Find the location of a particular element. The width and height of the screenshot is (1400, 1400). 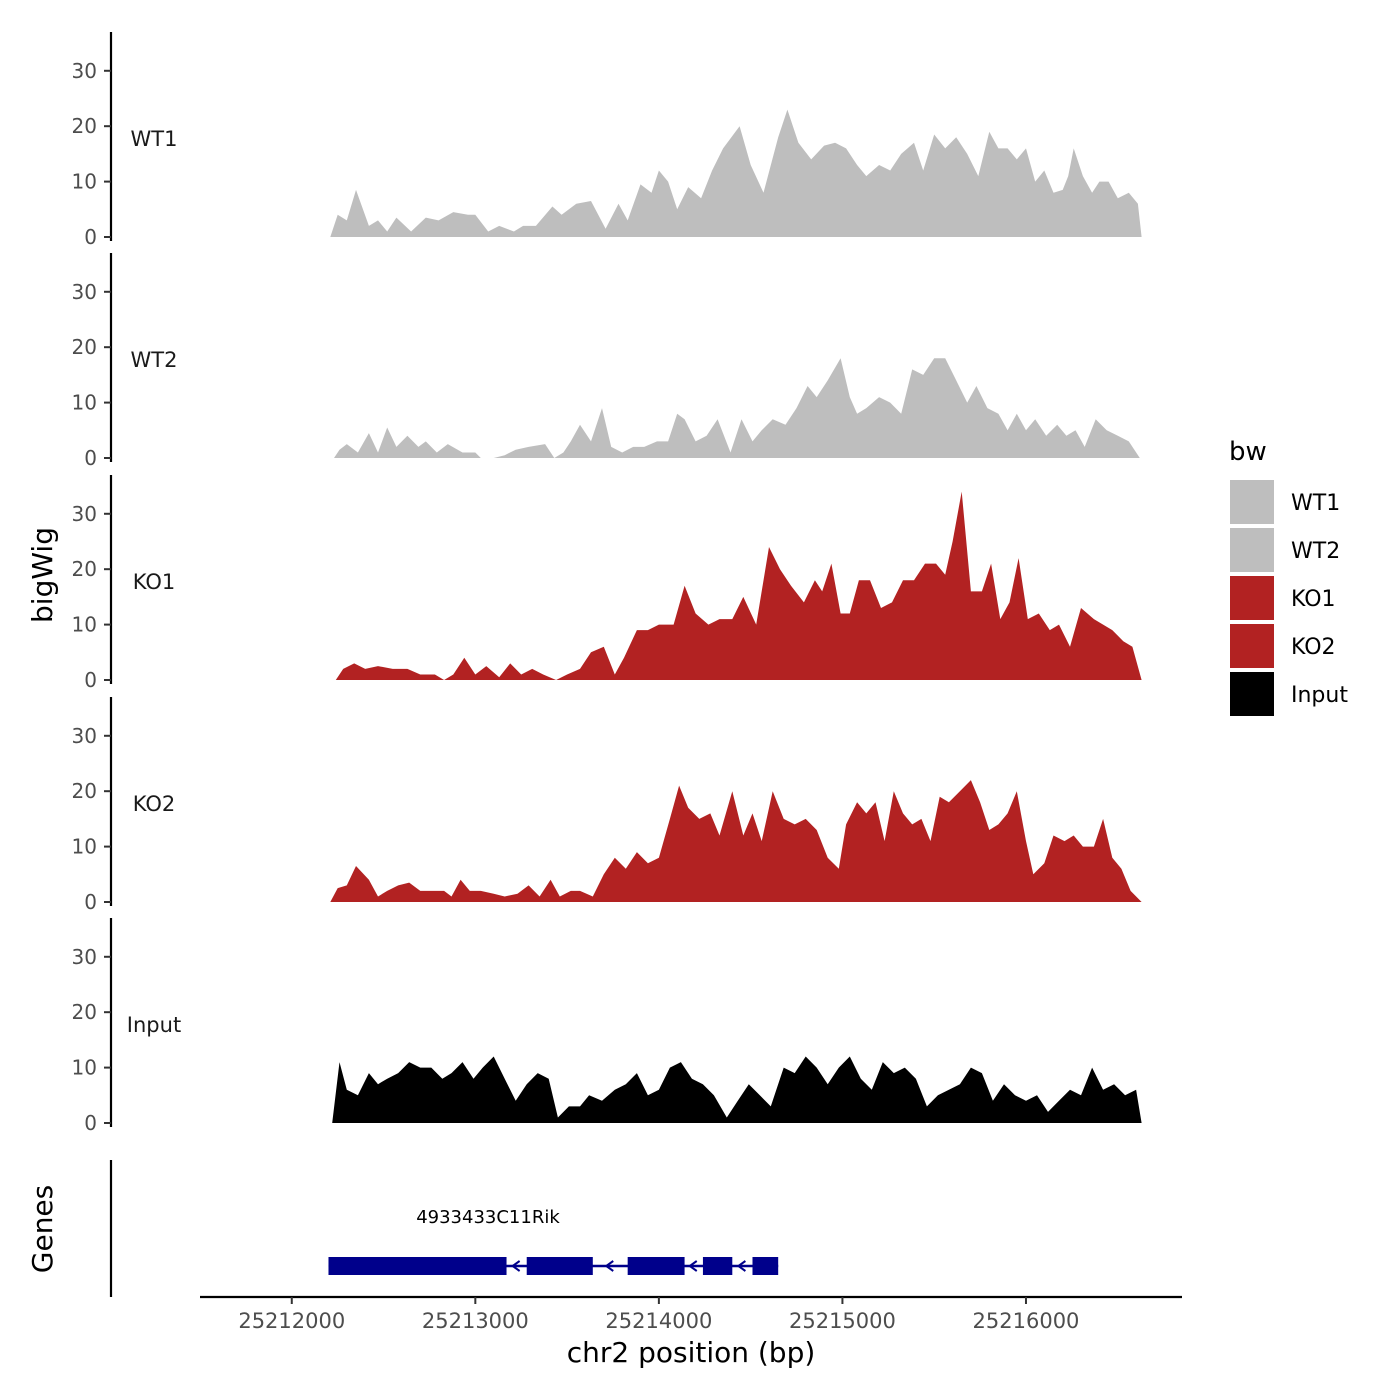

track-panel-ko2: 0 10 20 30 KO2 is located at coordinates (607, 805).